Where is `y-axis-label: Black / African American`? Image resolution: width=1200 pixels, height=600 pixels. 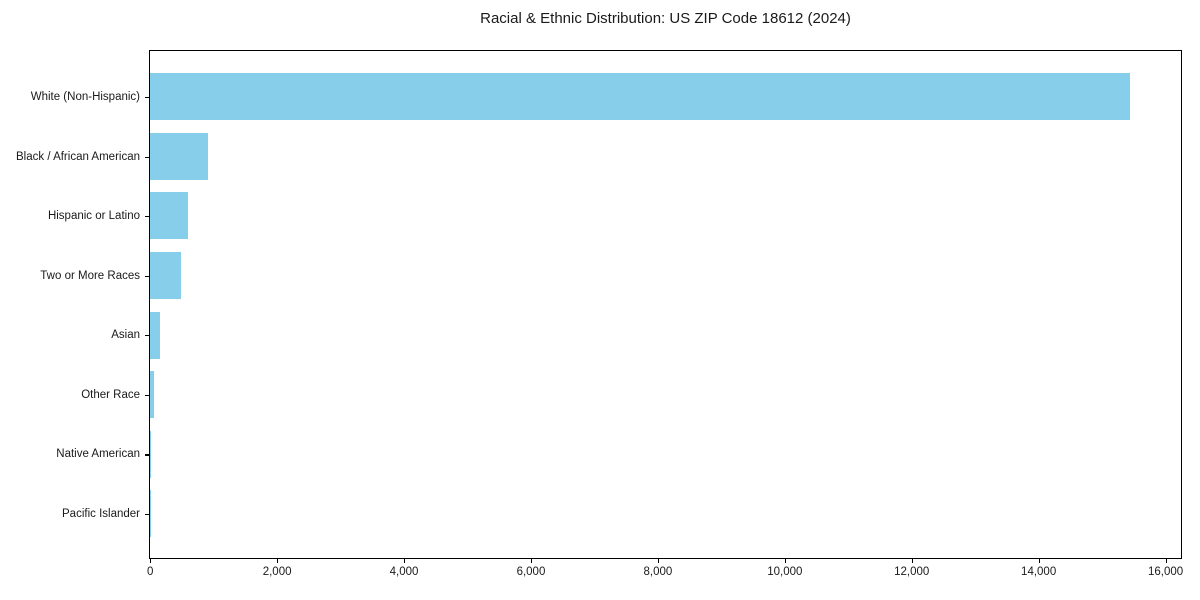 y-axis-label: Black / African American is located at coordinates (78, 156).